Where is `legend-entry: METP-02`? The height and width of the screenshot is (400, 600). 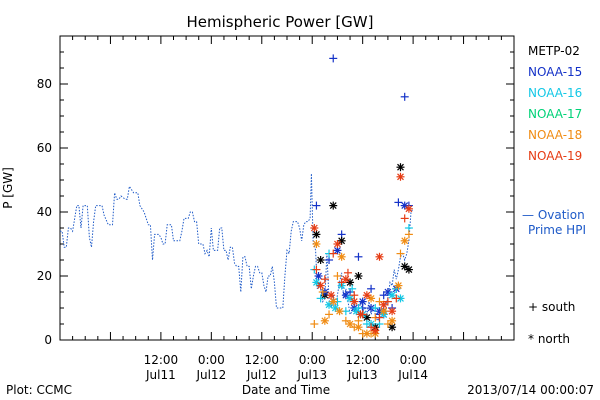
legend-entry: METP-02 is located at coordinates (554, 51).